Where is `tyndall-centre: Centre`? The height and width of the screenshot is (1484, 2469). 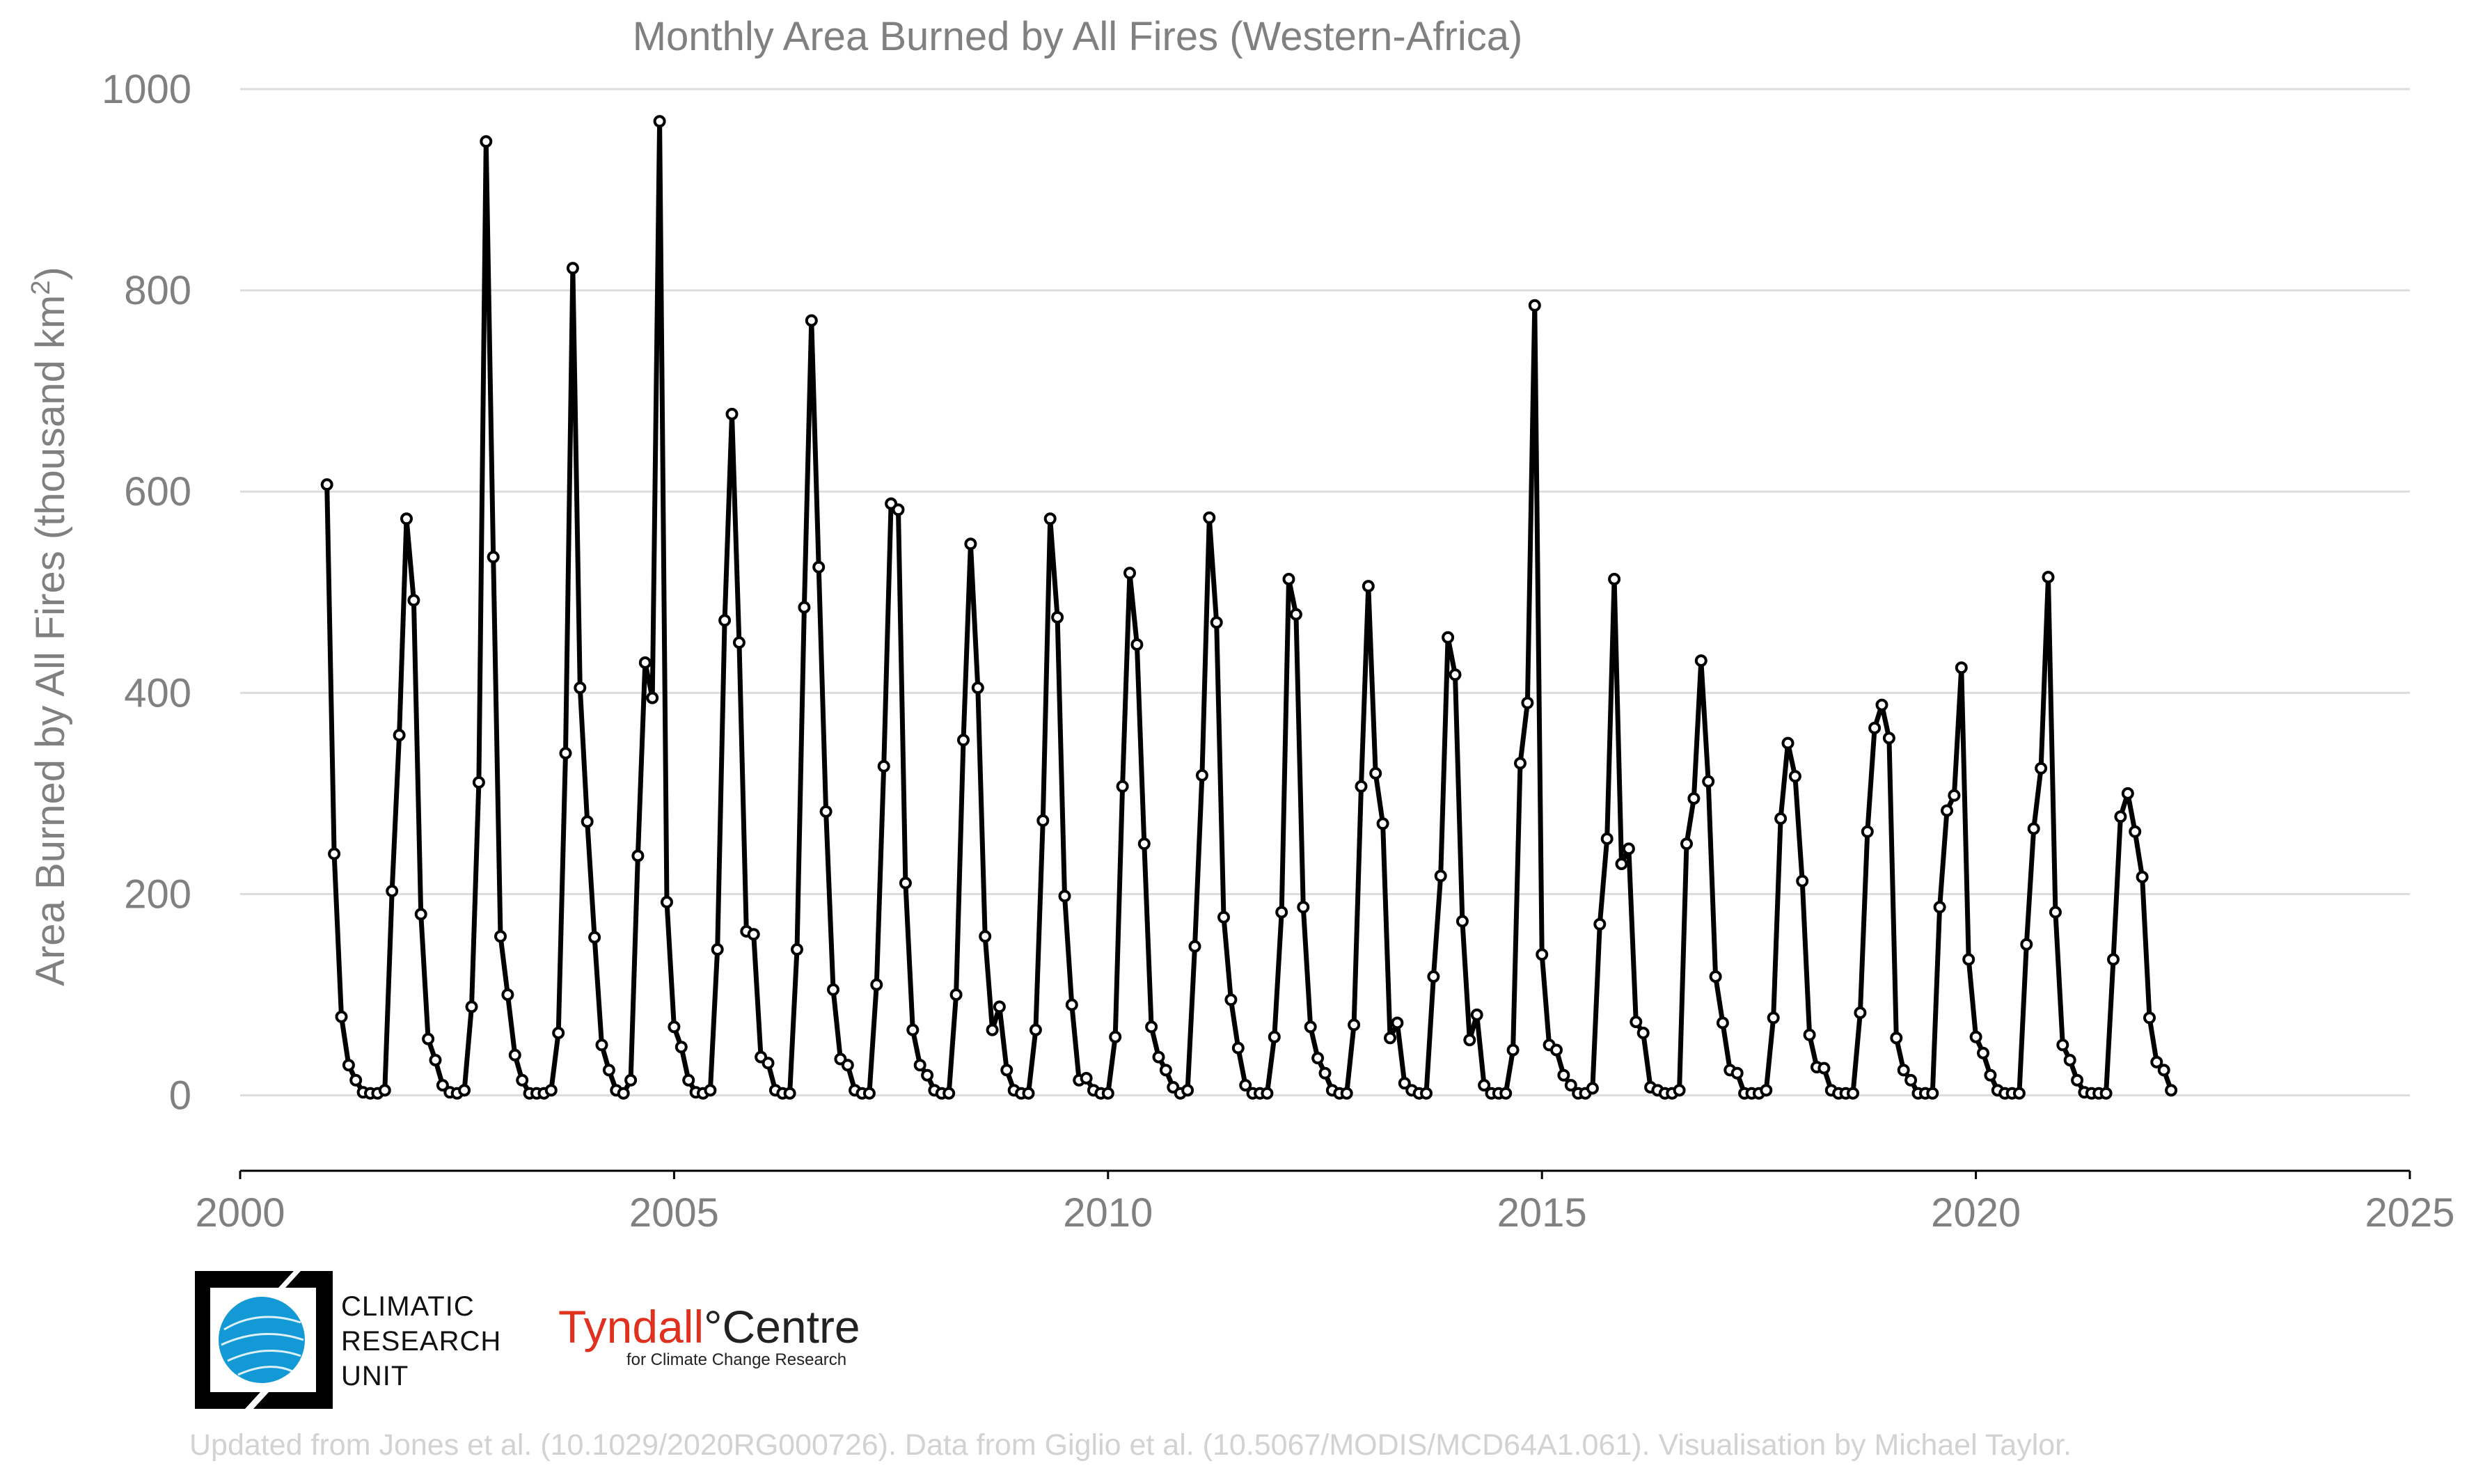
tyndall-centre: Centre is located at coordinates (791, 1326).